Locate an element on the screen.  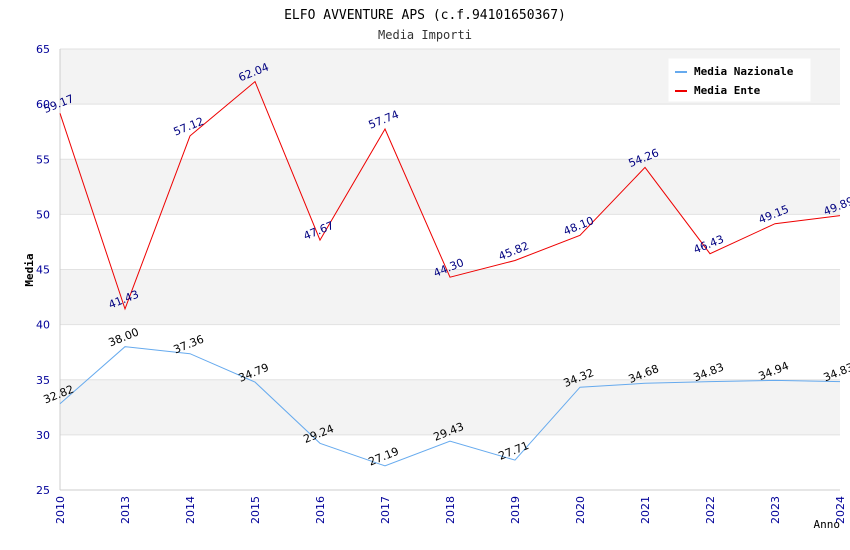
legend: Media Nazionale Media Ente is located at coordinates (739, 80).